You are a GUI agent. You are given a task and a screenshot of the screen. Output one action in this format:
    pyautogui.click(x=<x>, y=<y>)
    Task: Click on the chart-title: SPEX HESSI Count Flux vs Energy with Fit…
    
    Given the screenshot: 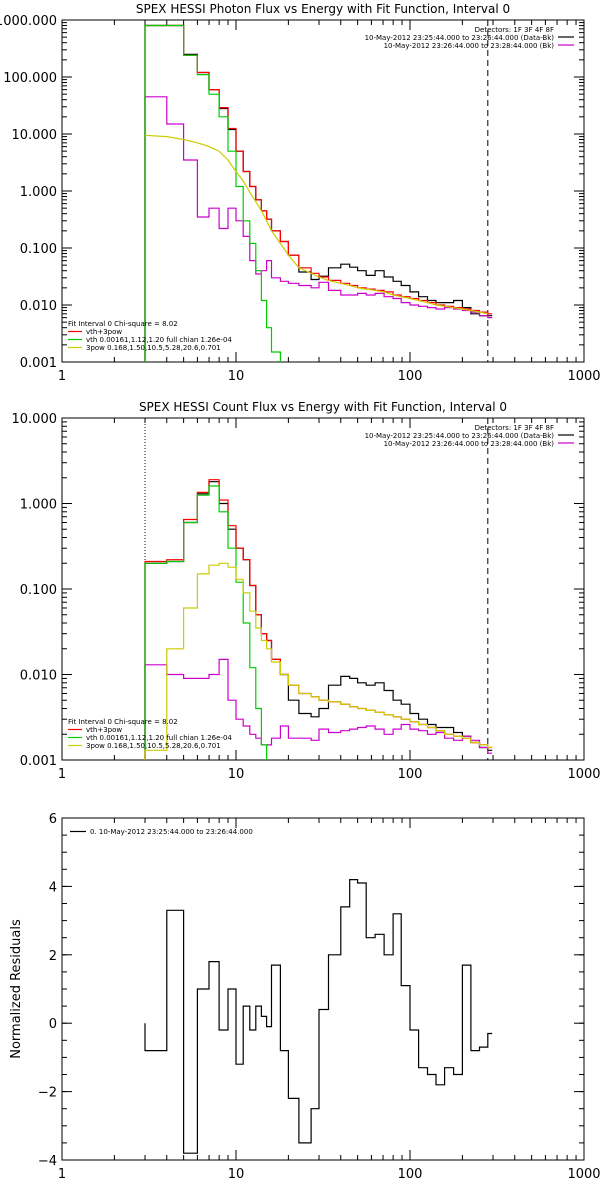 What is the action you would take?
    pyautogui.click(x=323, y=407)
    